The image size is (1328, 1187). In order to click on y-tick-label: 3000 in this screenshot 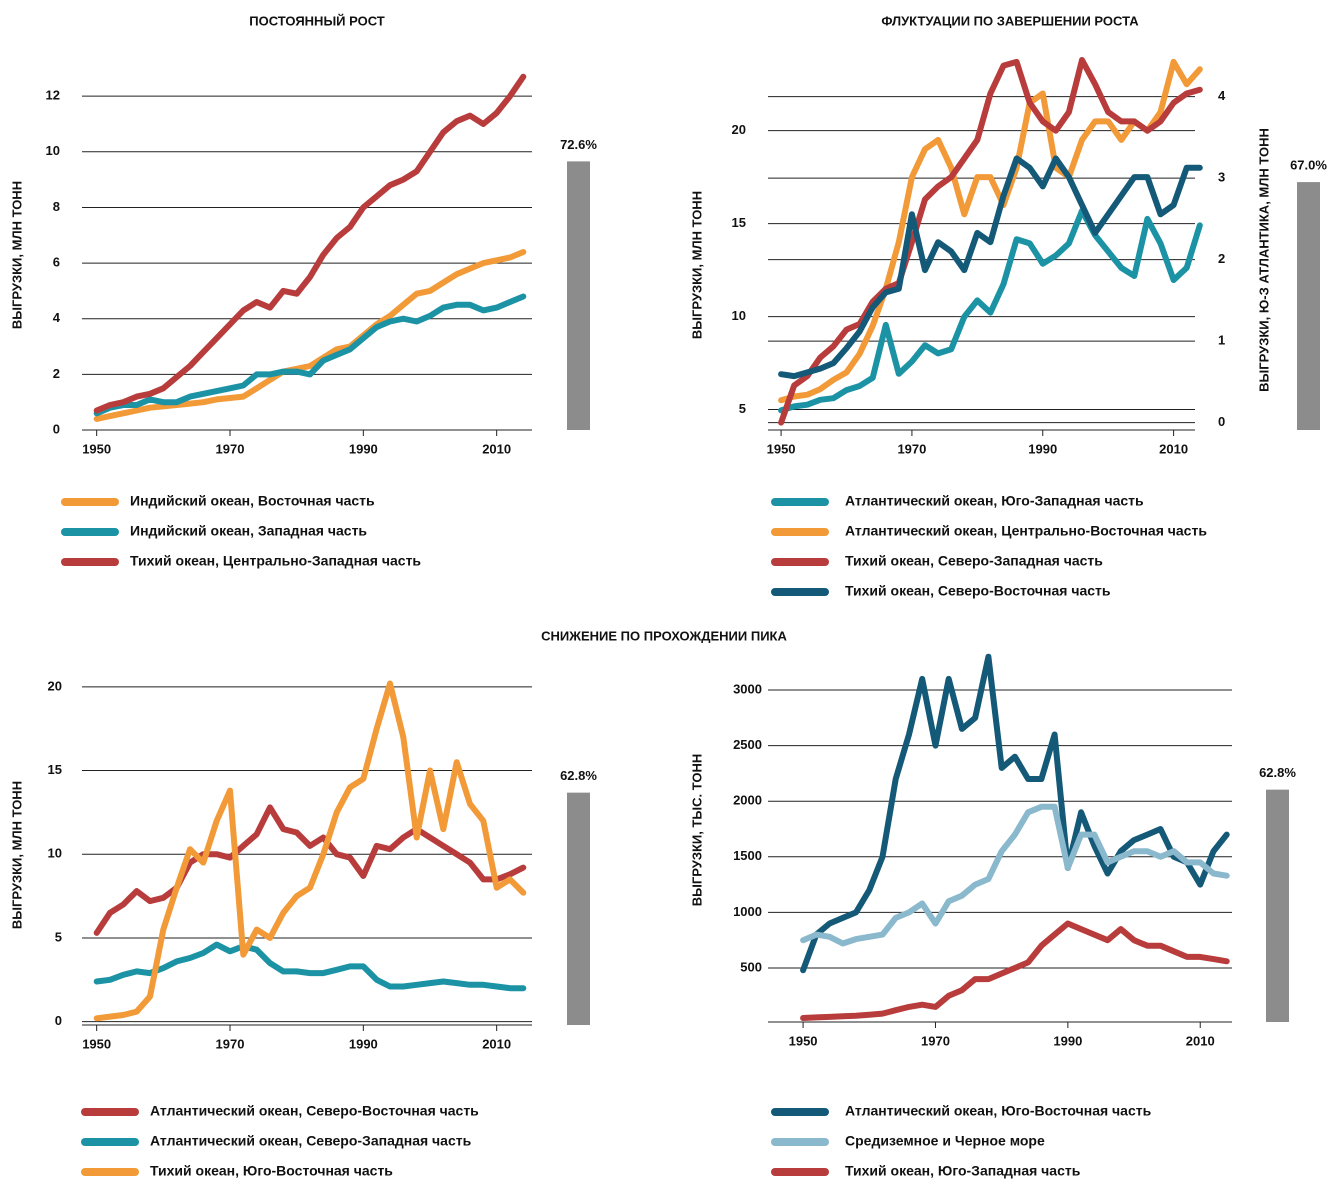, I will do `click(747, 688)`.